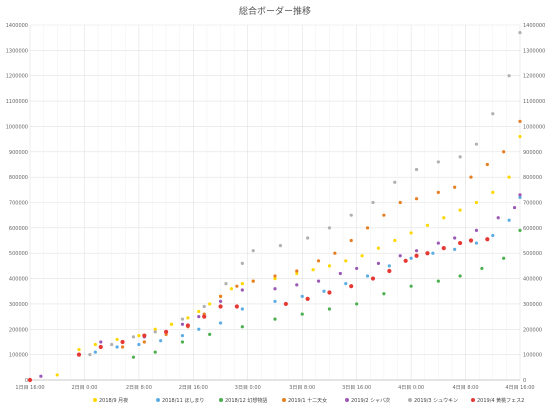 The height and width of the screenshot is (417, 550). What do you see at coordinates (370, 400) in the screenshot?
I see `legend-label: 2019/2 シャバ次` at bounding box center [370, 400].